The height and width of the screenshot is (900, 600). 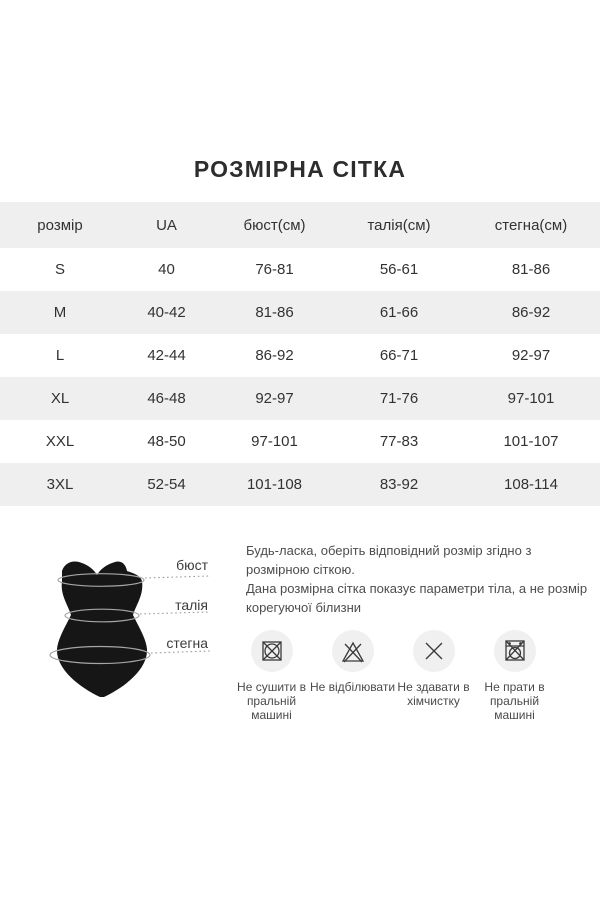 I want to click on care-item: Не здавати в хімчистку, so click(x=433, y=676).